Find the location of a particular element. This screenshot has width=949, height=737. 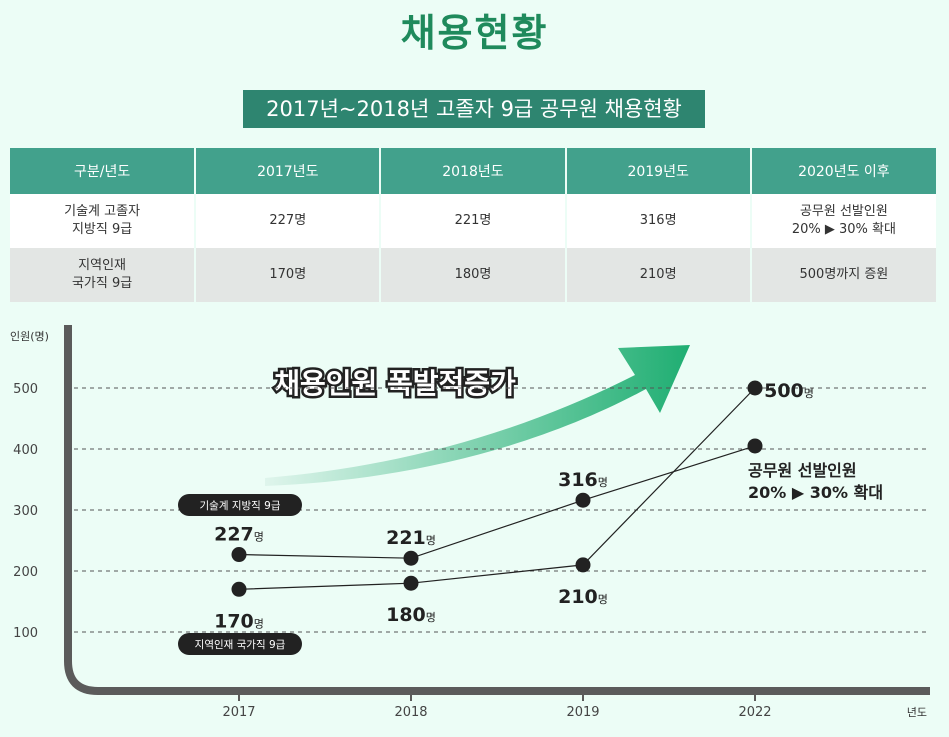

table-row: 지역인재 국가직 9급 170명 180명 210명 500명까지 증원 is located at coordinates (473, 275).